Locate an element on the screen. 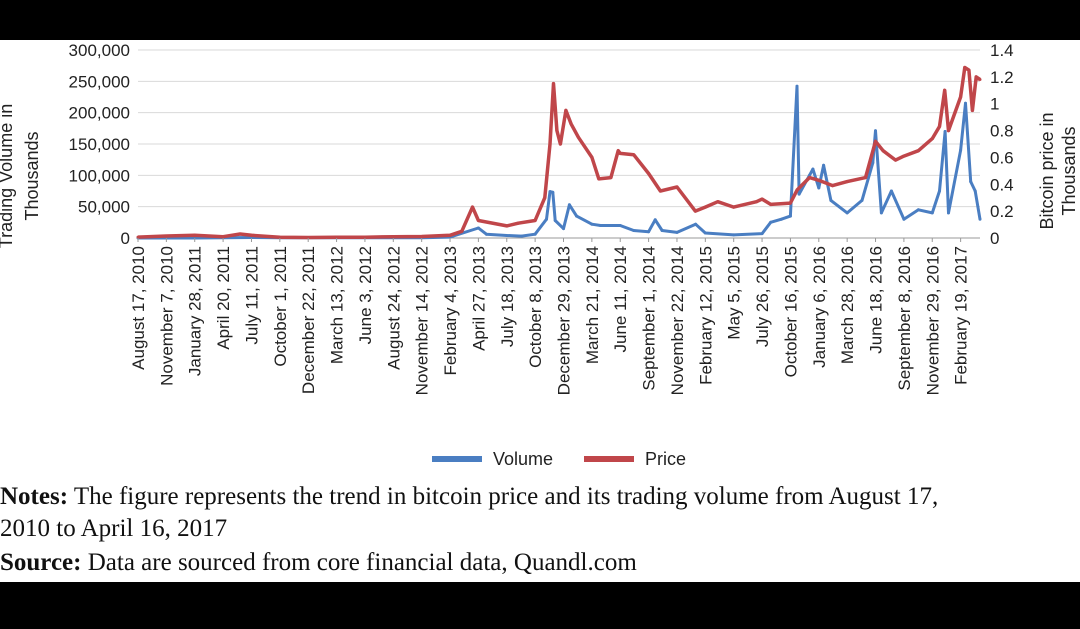 The image size is (1080, 629). notes-text-2: 2010 to April 16, 2017 is located at coordinates (114, 528).